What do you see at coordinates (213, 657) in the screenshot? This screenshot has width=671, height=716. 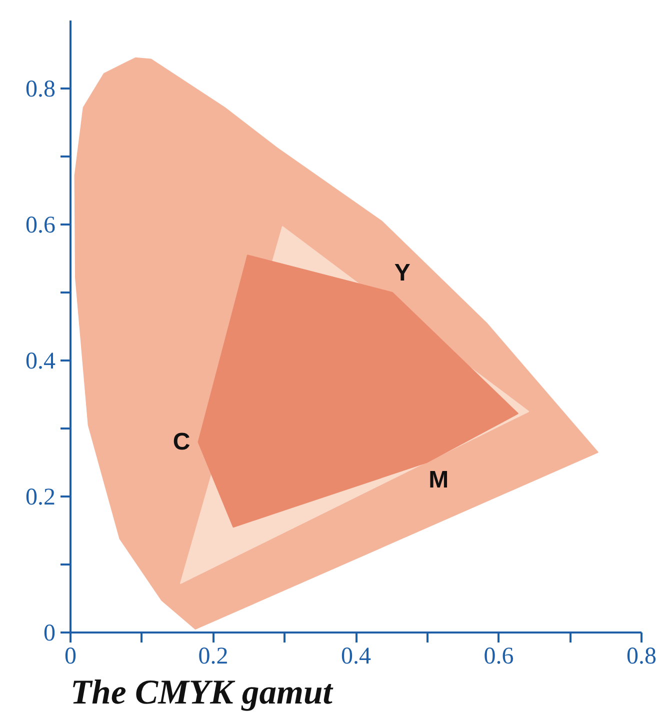 I see `x-tick-label: 0.2` at bounding box center [213, 657].